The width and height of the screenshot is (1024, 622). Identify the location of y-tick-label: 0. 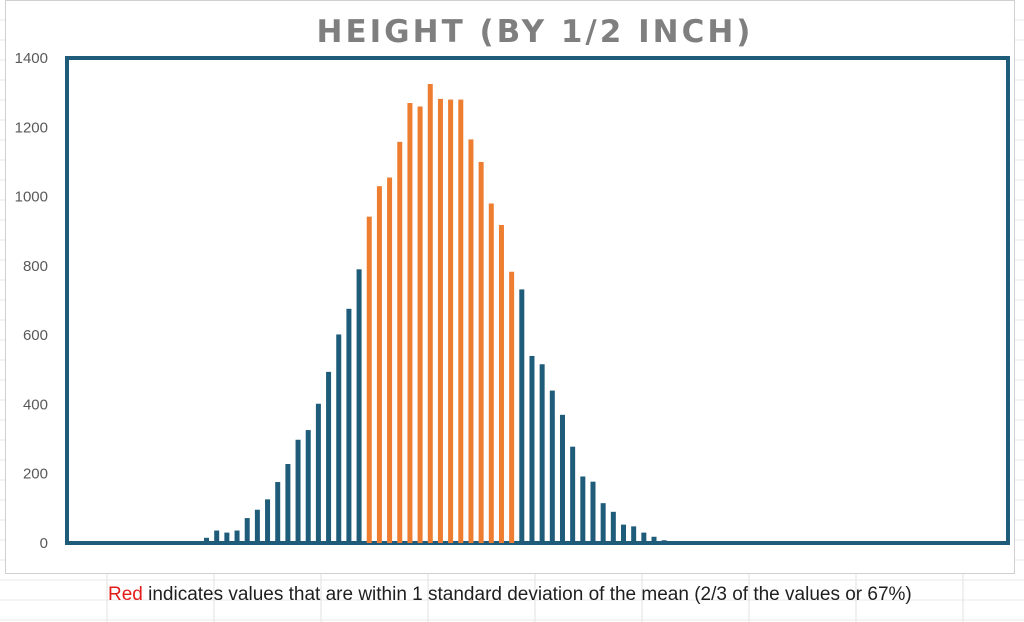
(44, 543).